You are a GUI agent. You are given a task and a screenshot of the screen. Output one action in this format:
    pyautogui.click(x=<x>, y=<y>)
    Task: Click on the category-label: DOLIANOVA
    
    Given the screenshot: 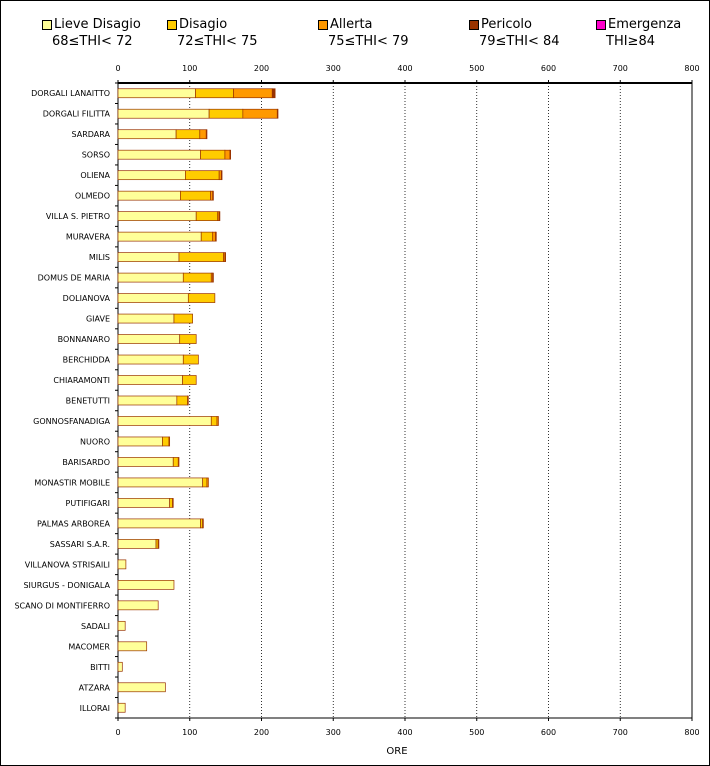 What is the action you would take?
    pyautogui.click(x=87, y=298)
    